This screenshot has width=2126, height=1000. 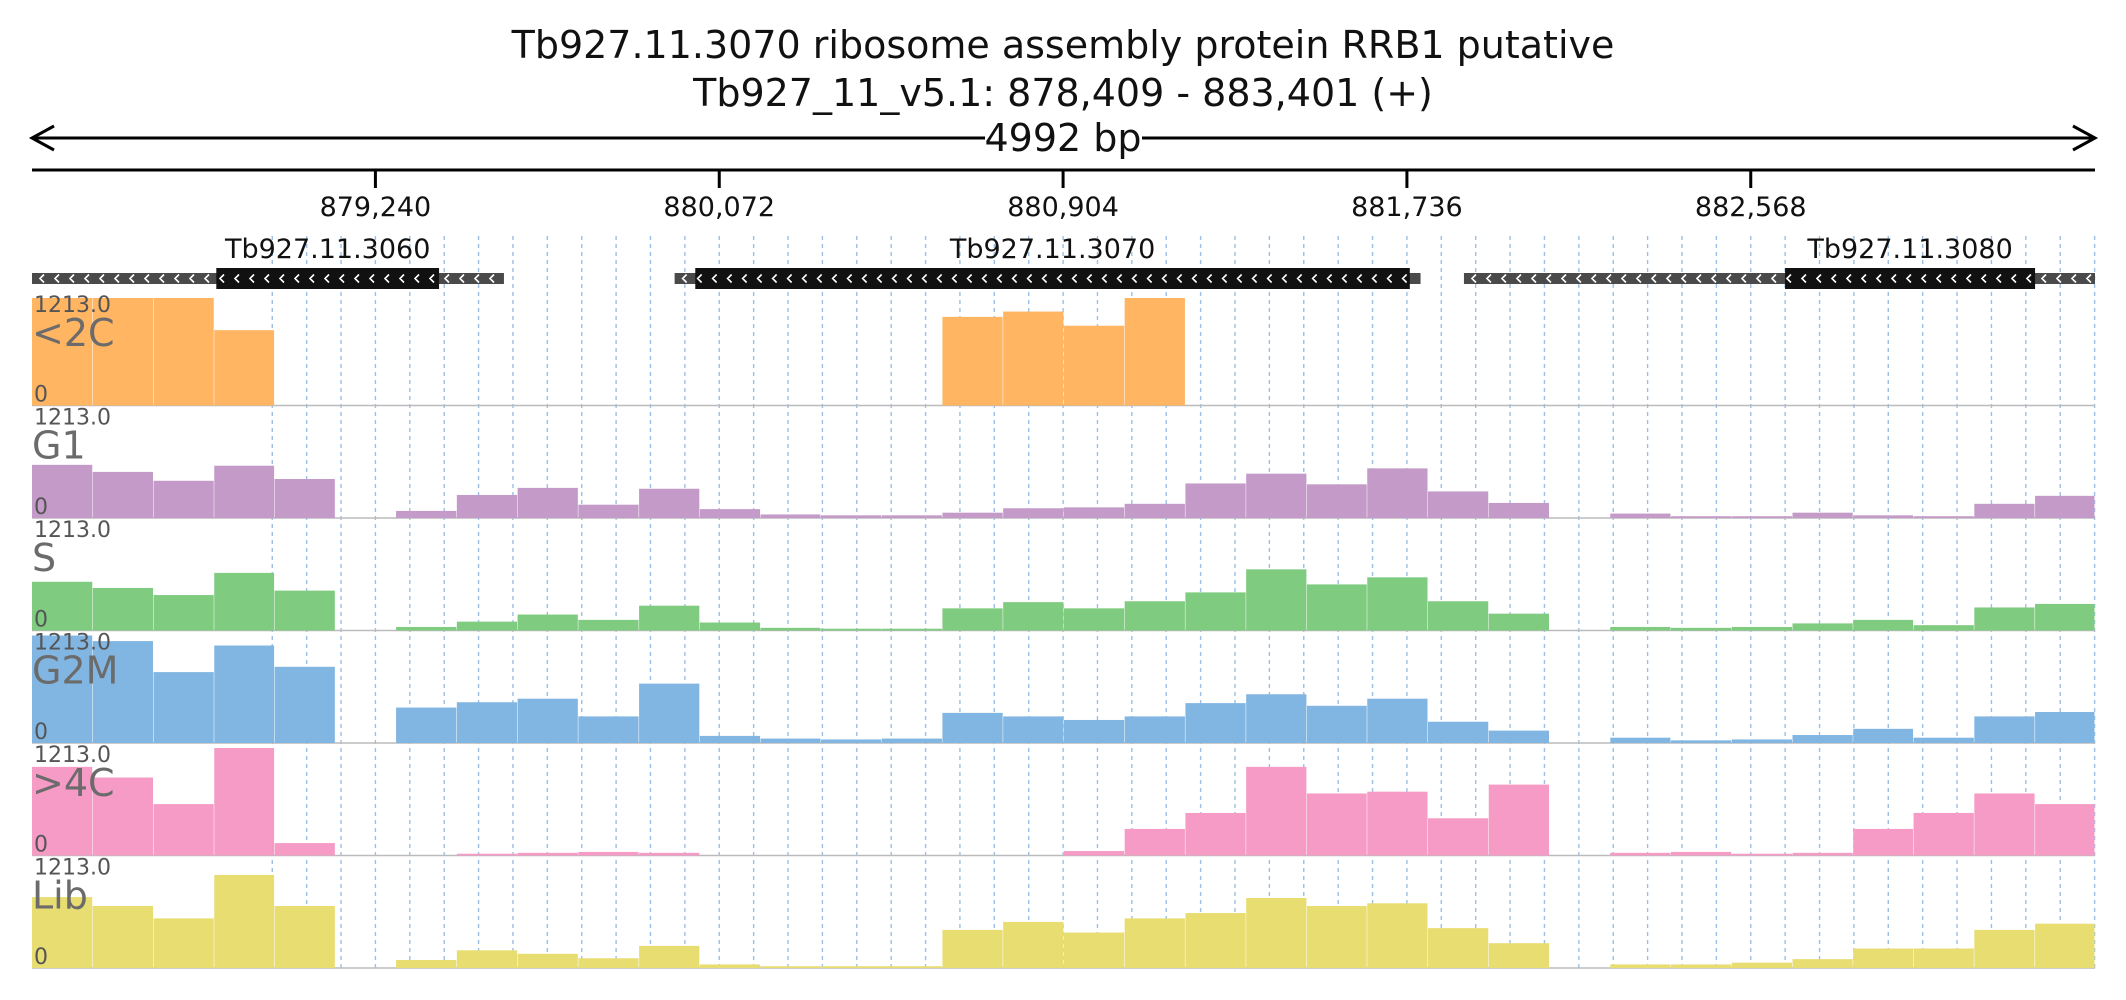 I want to click on gene-track: Tb927.11.3060 Tb927.11.3070 Tb927.11.3080, so click(x=1063, y=261).